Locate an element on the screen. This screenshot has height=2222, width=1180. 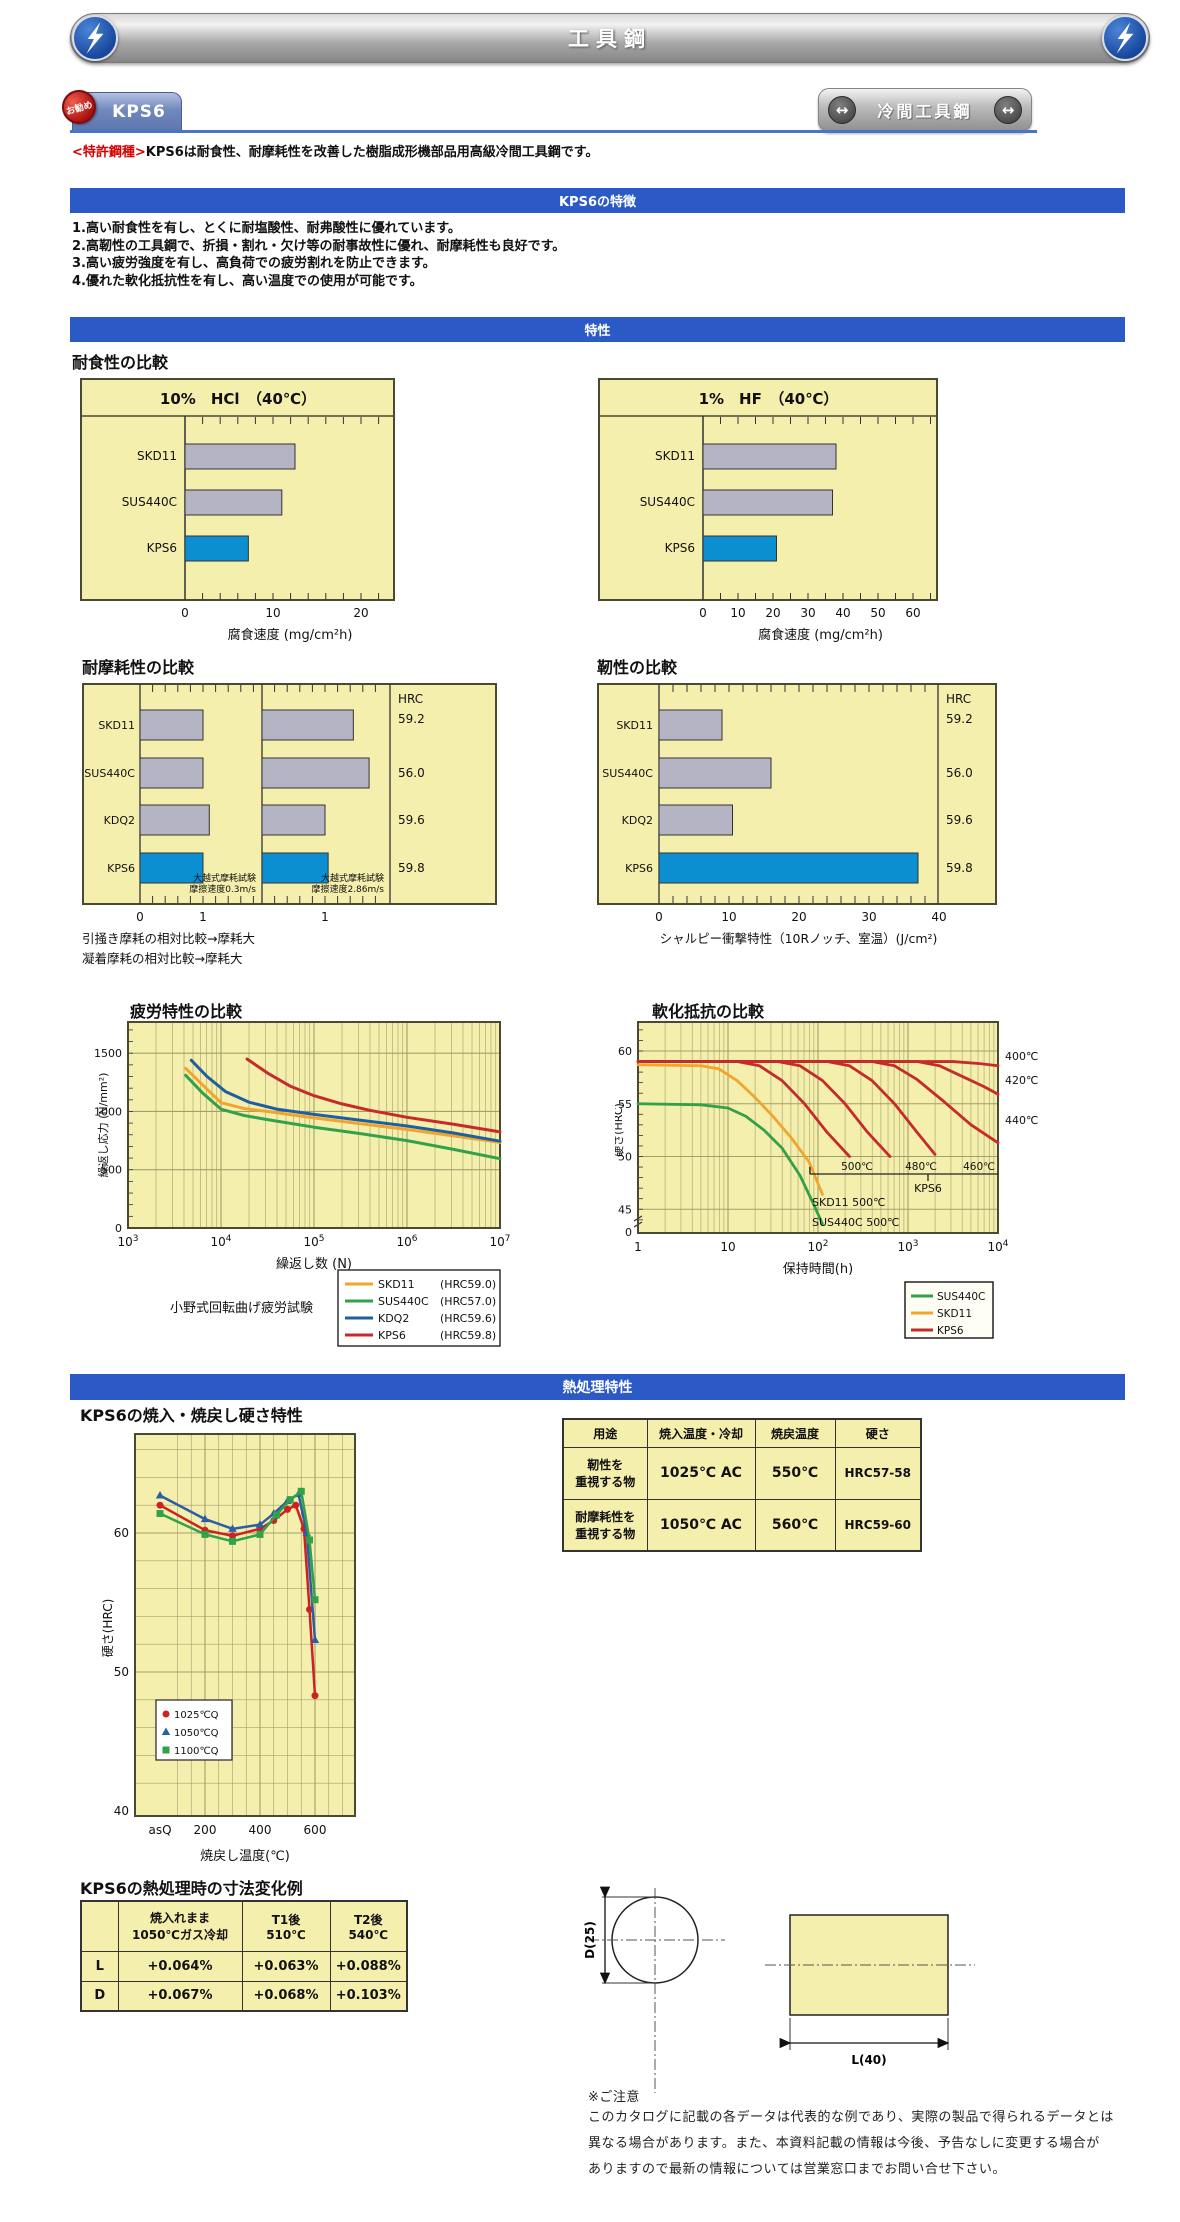
svg-text: 10⁴ is located at coordinates (220, 1241).